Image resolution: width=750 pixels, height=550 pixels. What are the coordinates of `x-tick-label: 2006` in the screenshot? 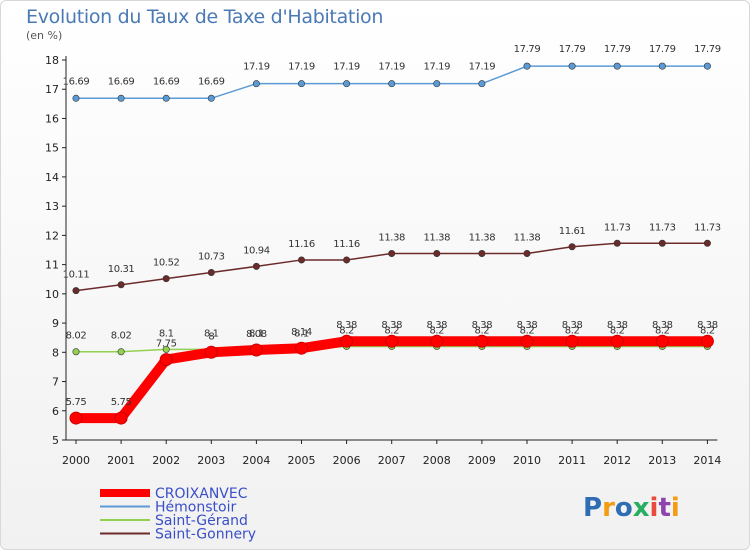 It's located at (347, 460).